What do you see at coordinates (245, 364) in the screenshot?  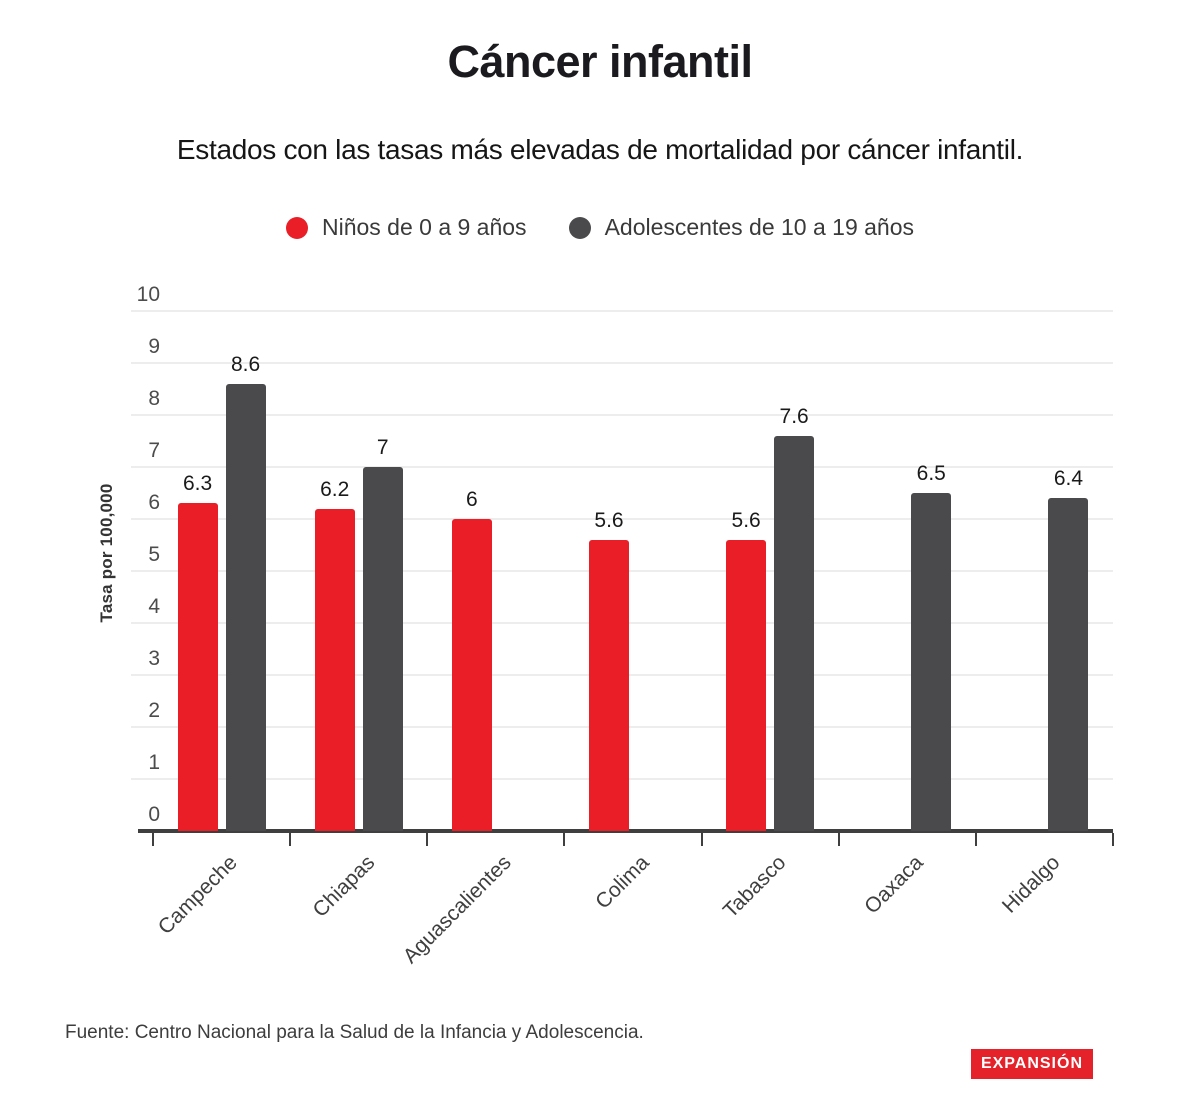 I see `bar-value-label: 8.6` at bounding box center [245, 364].